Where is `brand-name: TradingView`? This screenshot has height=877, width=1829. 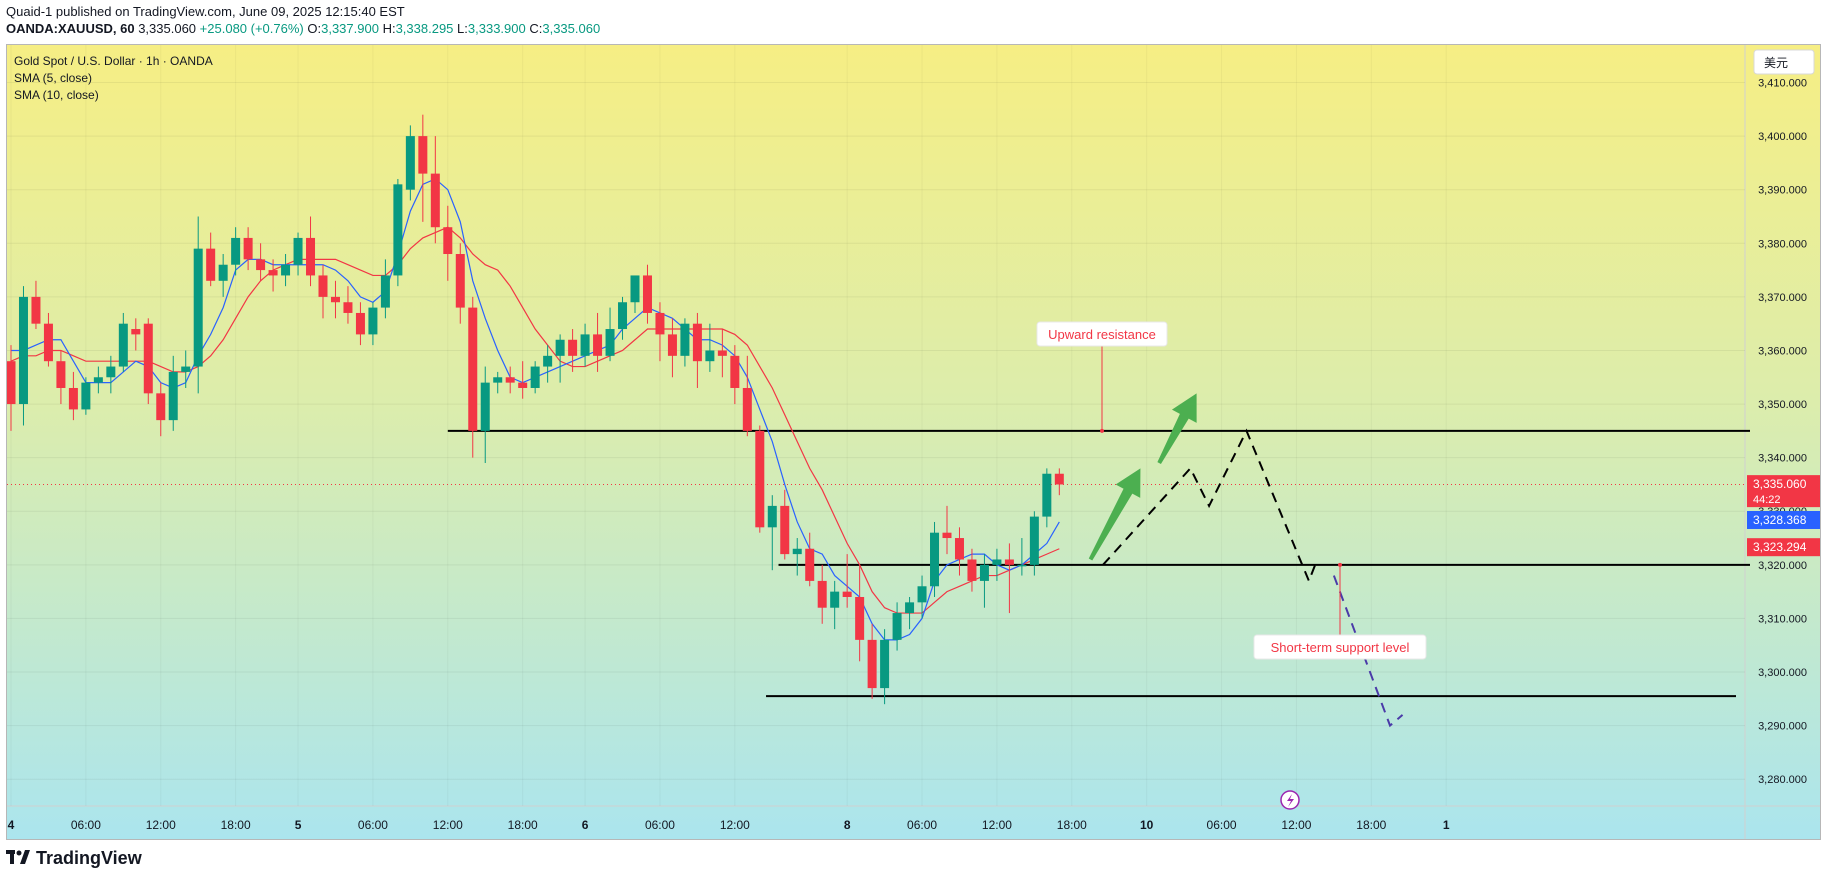
brand-name: TradingView is located at coordinates (89, 858).